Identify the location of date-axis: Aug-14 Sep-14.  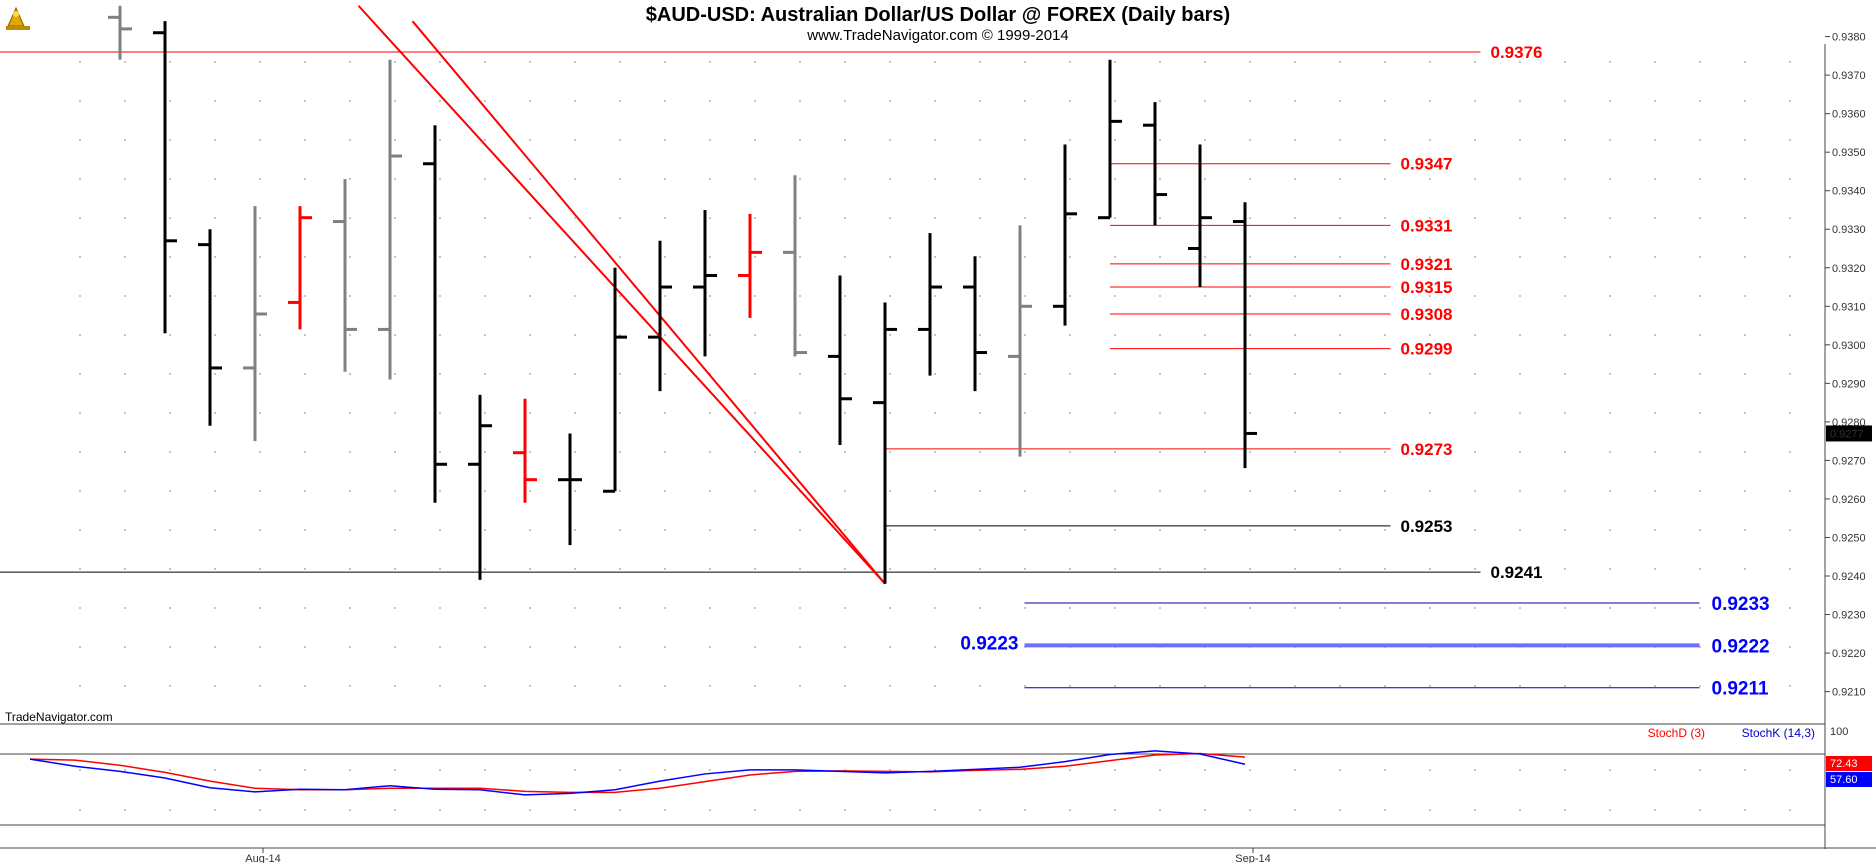
(758, 855).